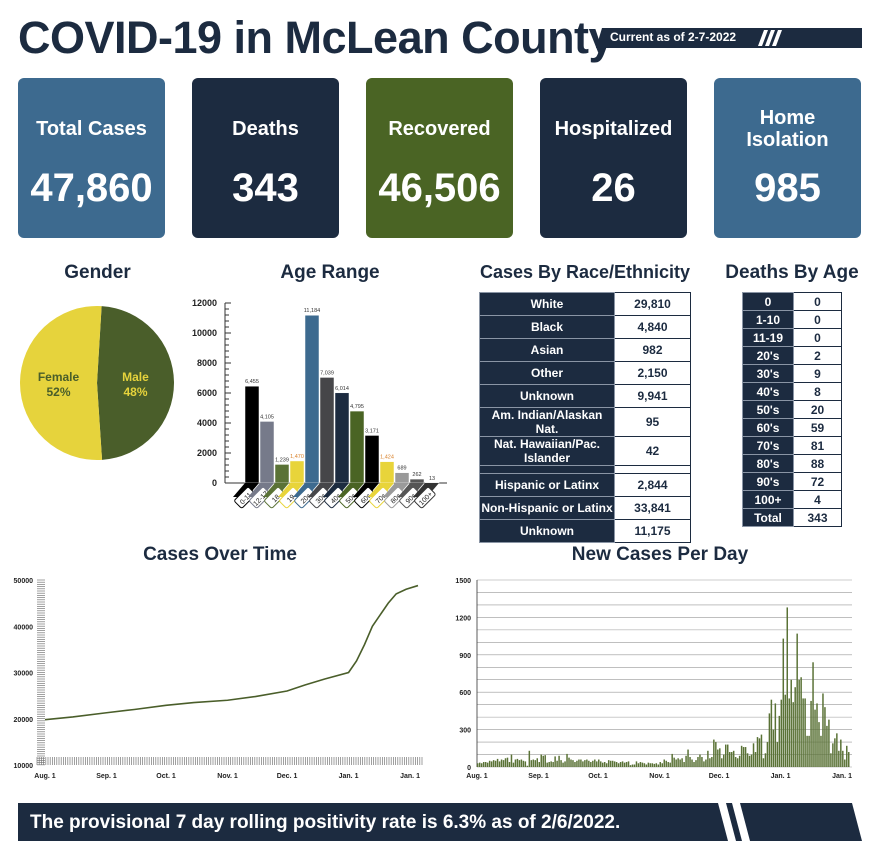 The height and width of the screenshot is (859, 880). What do you see at coordinates (613, 129) in the screenshot?
I see `card-label: Hospitalized` at bounding box center [613, 129].